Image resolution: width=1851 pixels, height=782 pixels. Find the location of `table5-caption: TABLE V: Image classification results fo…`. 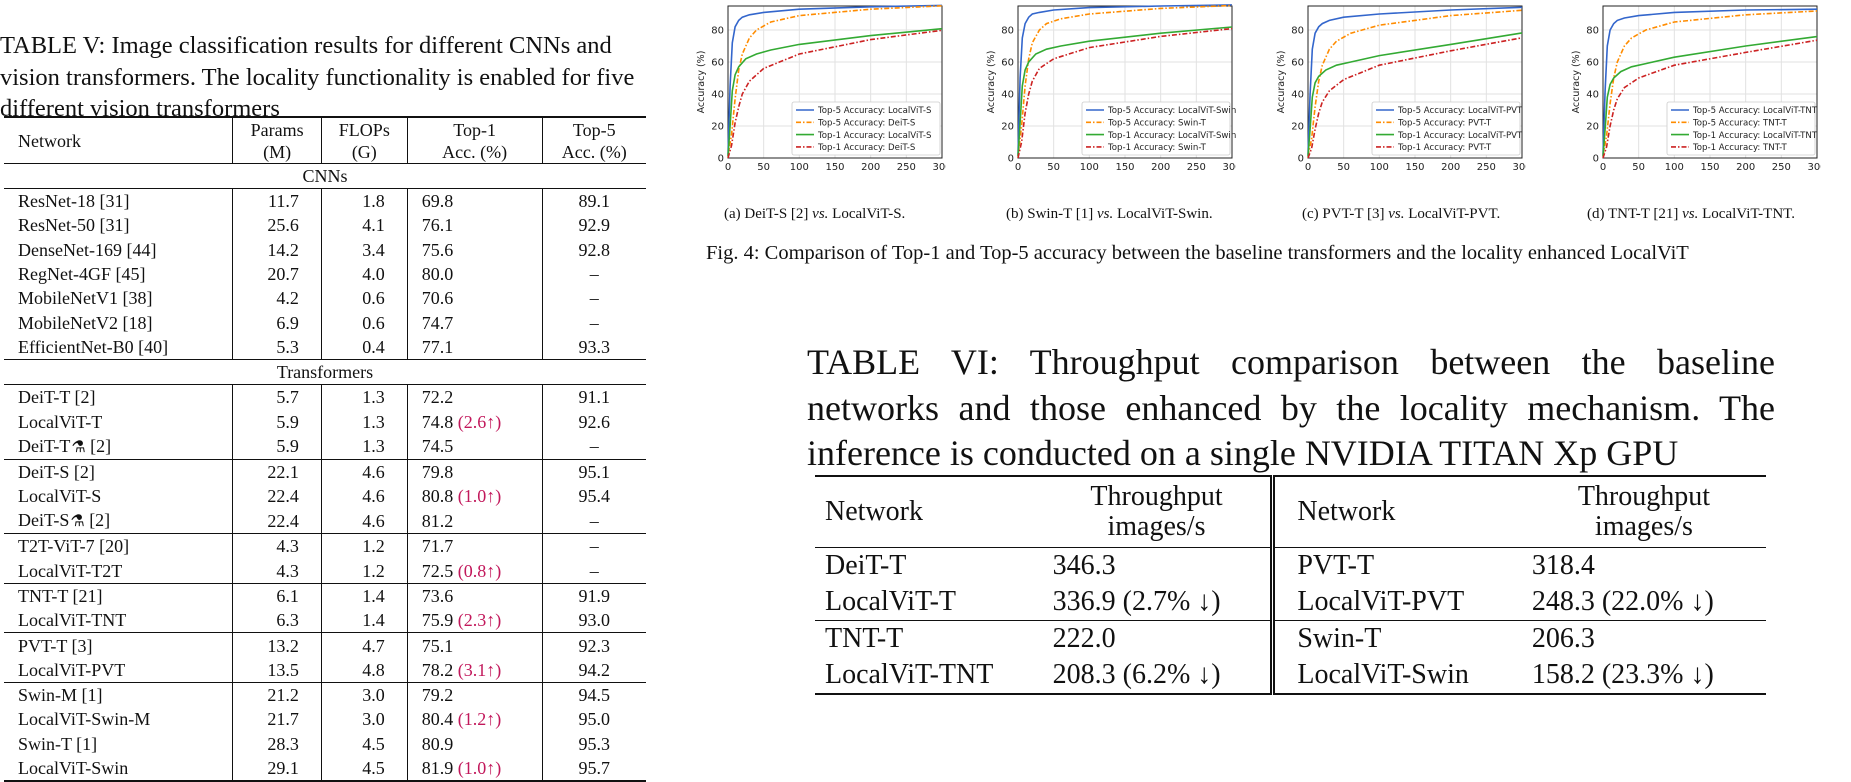

table5-caption: TABLE V: Image classification results fo… is located at coordinates (317, 77).